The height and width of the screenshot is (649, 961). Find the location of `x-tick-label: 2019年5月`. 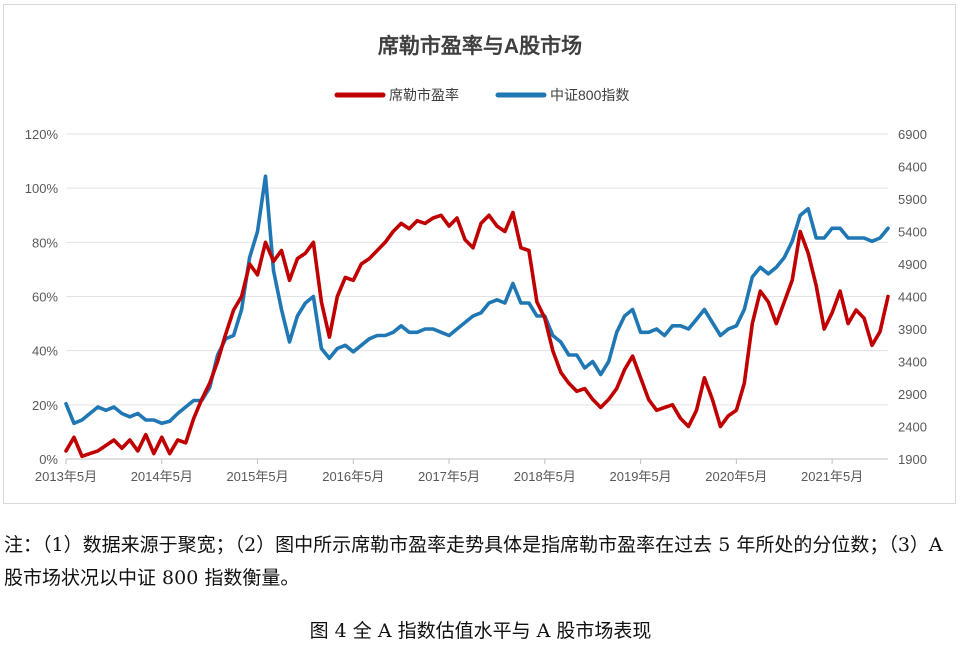

x-tick-label: 2019年5月 is located at coordinates (641, 476).